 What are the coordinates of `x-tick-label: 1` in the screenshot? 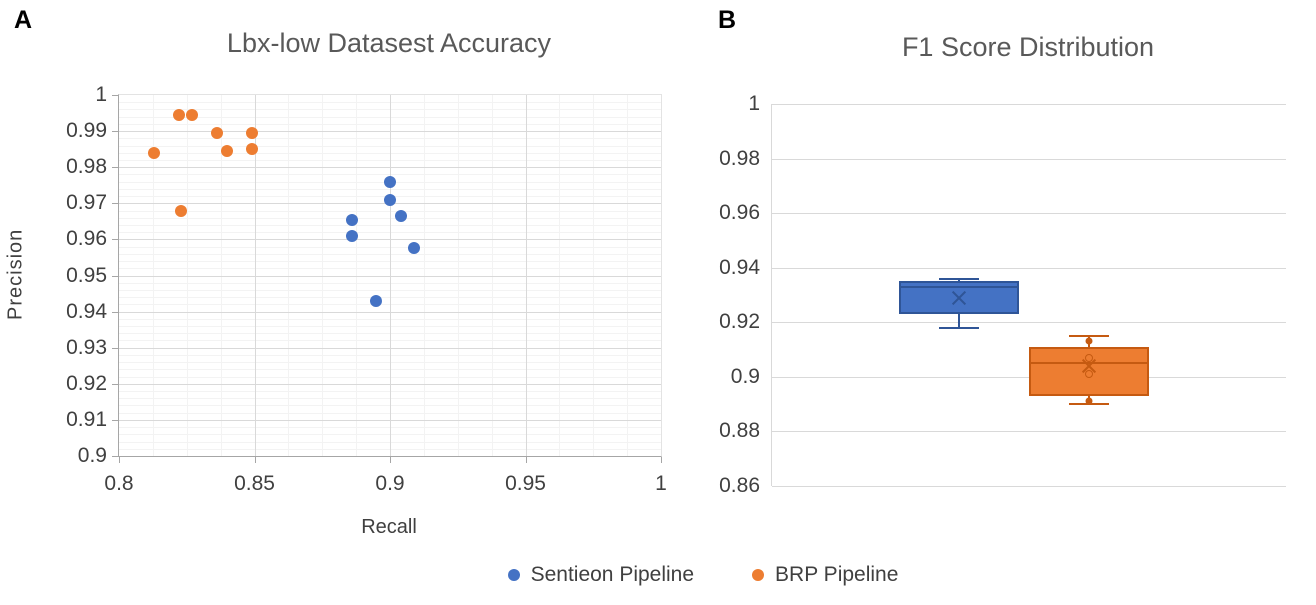 It's located at (661, 483).